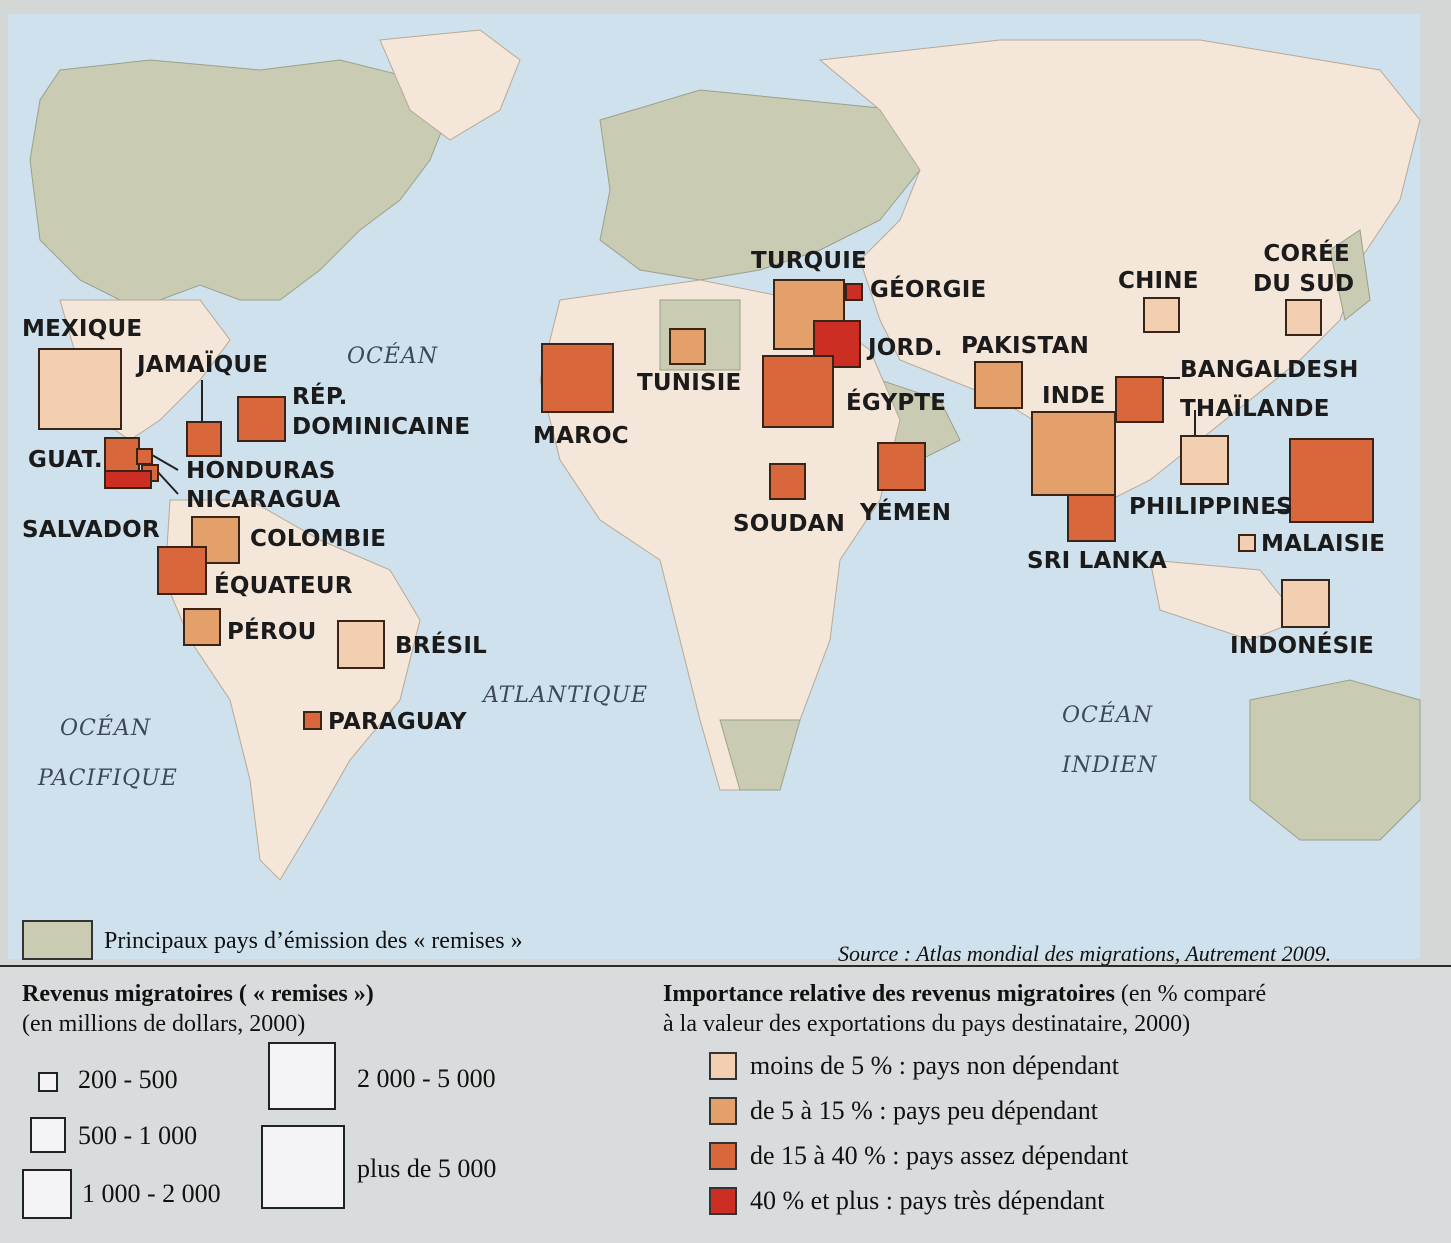 The image size is (1451, 1243). I want to click on square-mexique, so click(80, 389).